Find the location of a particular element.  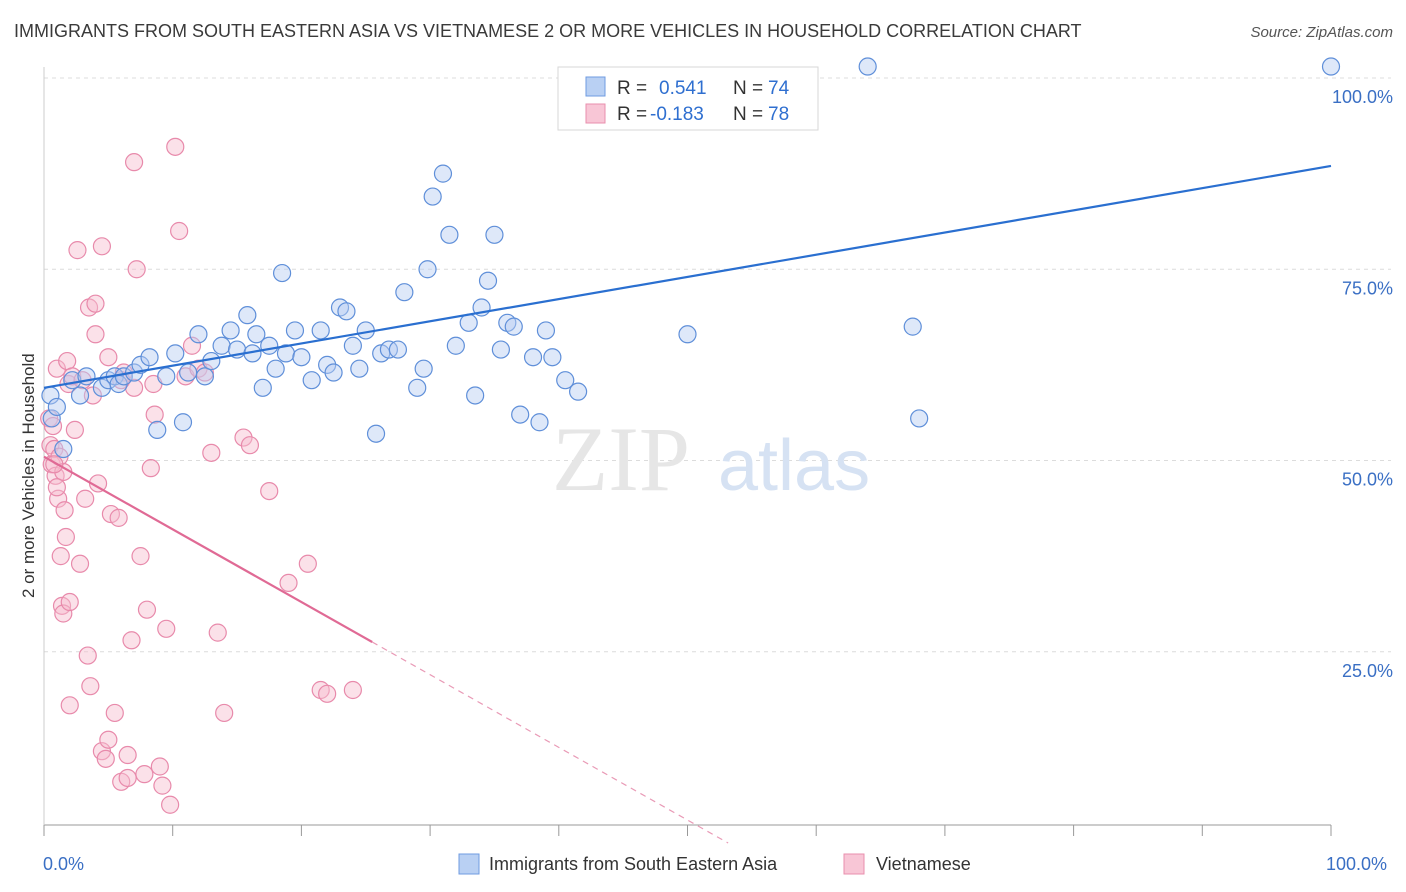

bottom-legend-label-blue: Immigrants from South Eastern Asia is located at coordinates (633, 864).